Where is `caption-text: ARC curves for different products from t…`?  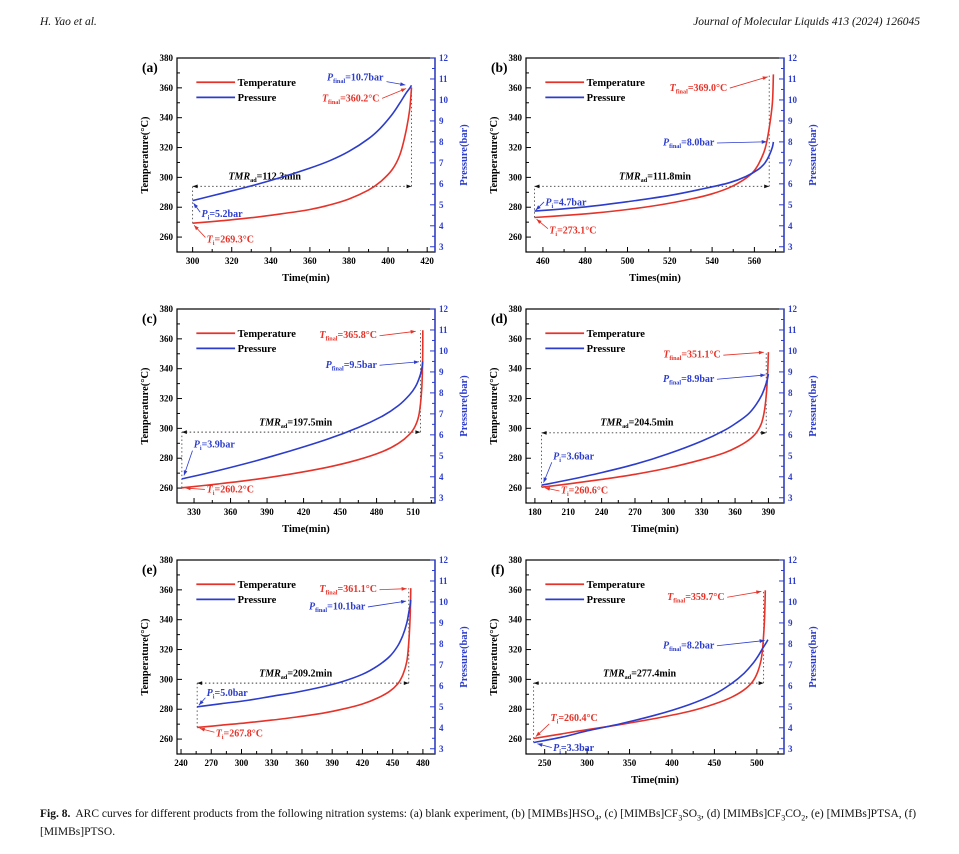
caption-text: ARC curves for different products from t… is located at coordinates (478, 823).